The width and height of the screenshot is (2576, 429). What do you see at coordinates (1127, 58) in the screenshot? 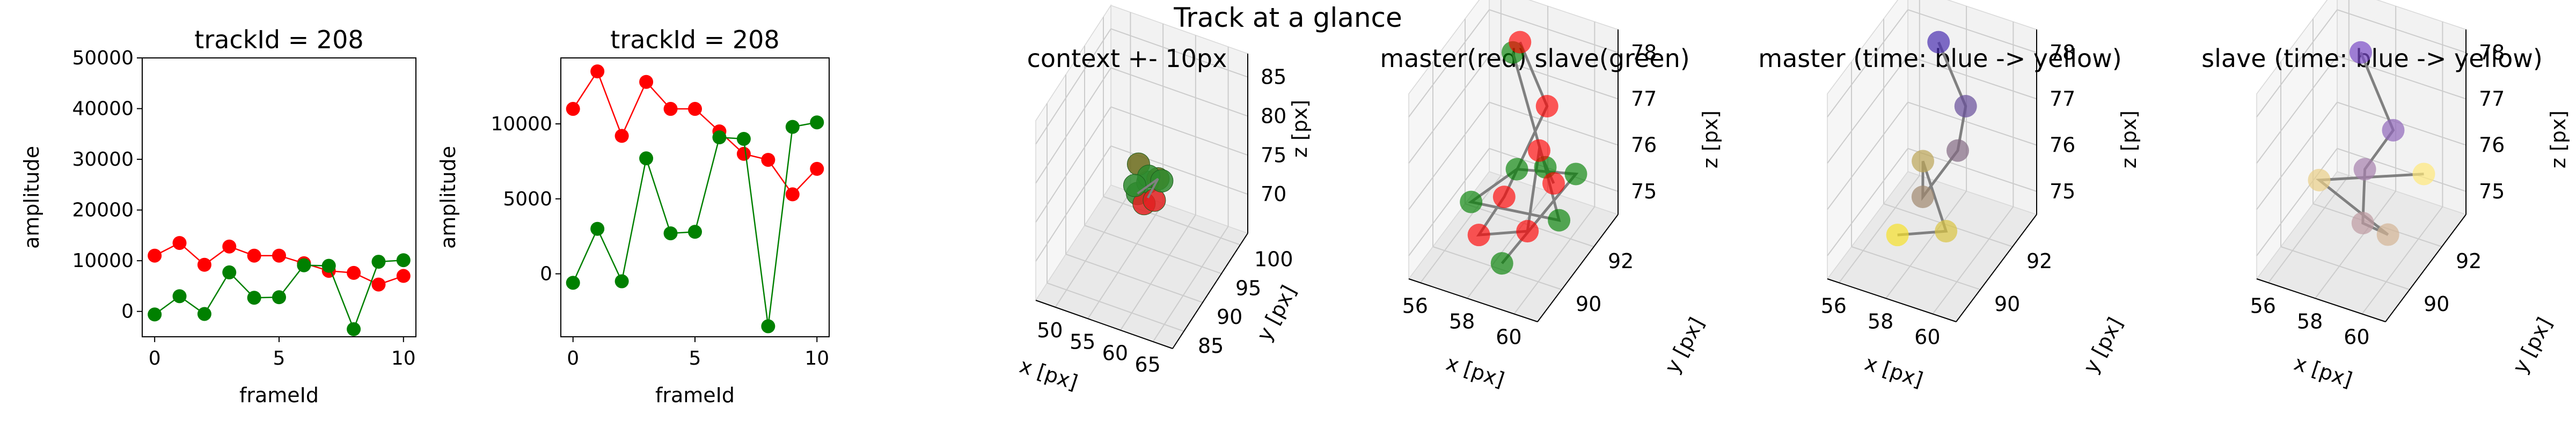
I see `chart-title: context +- 10px` at bounding box center [1127, 58].